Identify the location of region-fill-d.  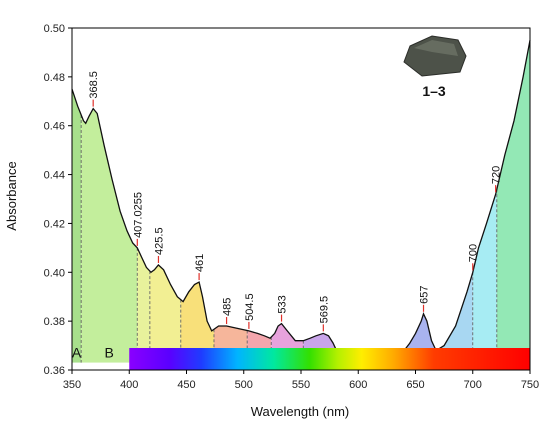
(165, 195).